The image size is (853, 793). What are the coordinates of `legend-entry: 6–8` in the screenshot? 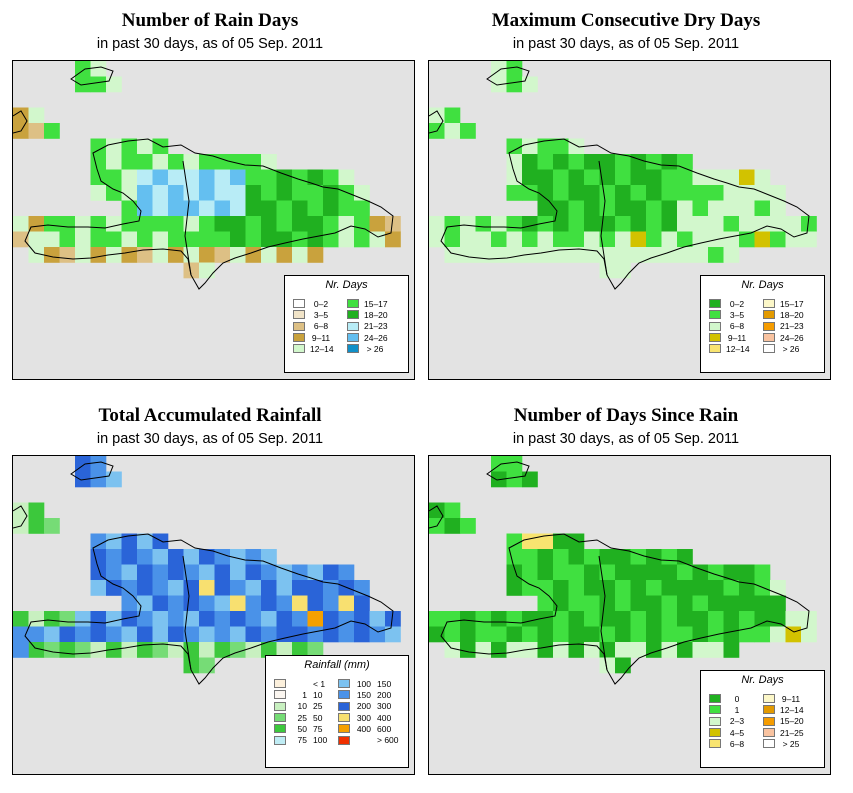 It's located at (728, 743).